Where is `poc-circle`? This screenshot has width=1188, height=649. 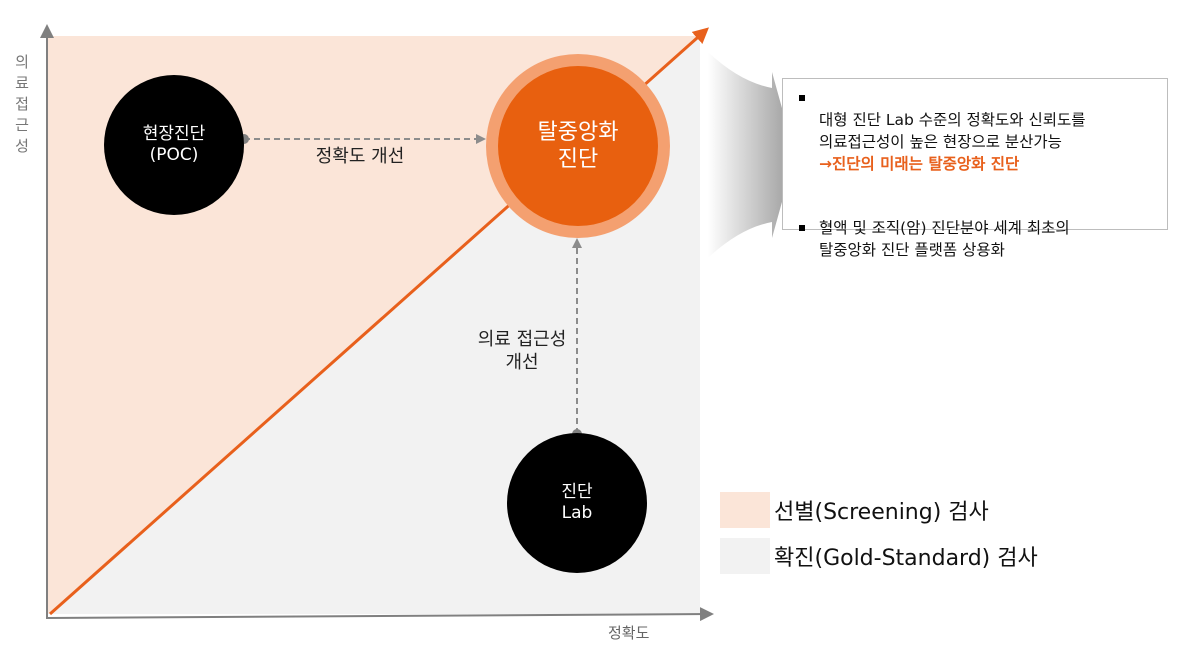 poc-circle is located at coordinates (174, 145).